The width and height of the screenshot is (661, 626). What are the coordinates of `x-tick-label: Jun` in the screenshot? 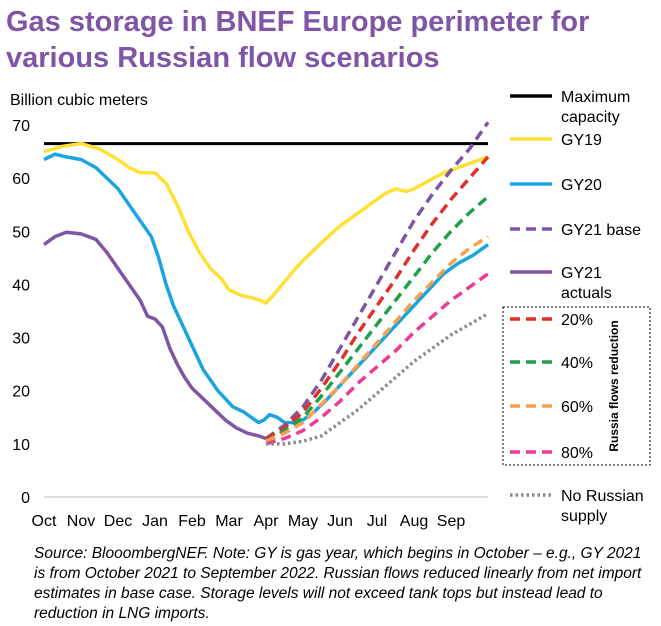 It's located at (340, 521).